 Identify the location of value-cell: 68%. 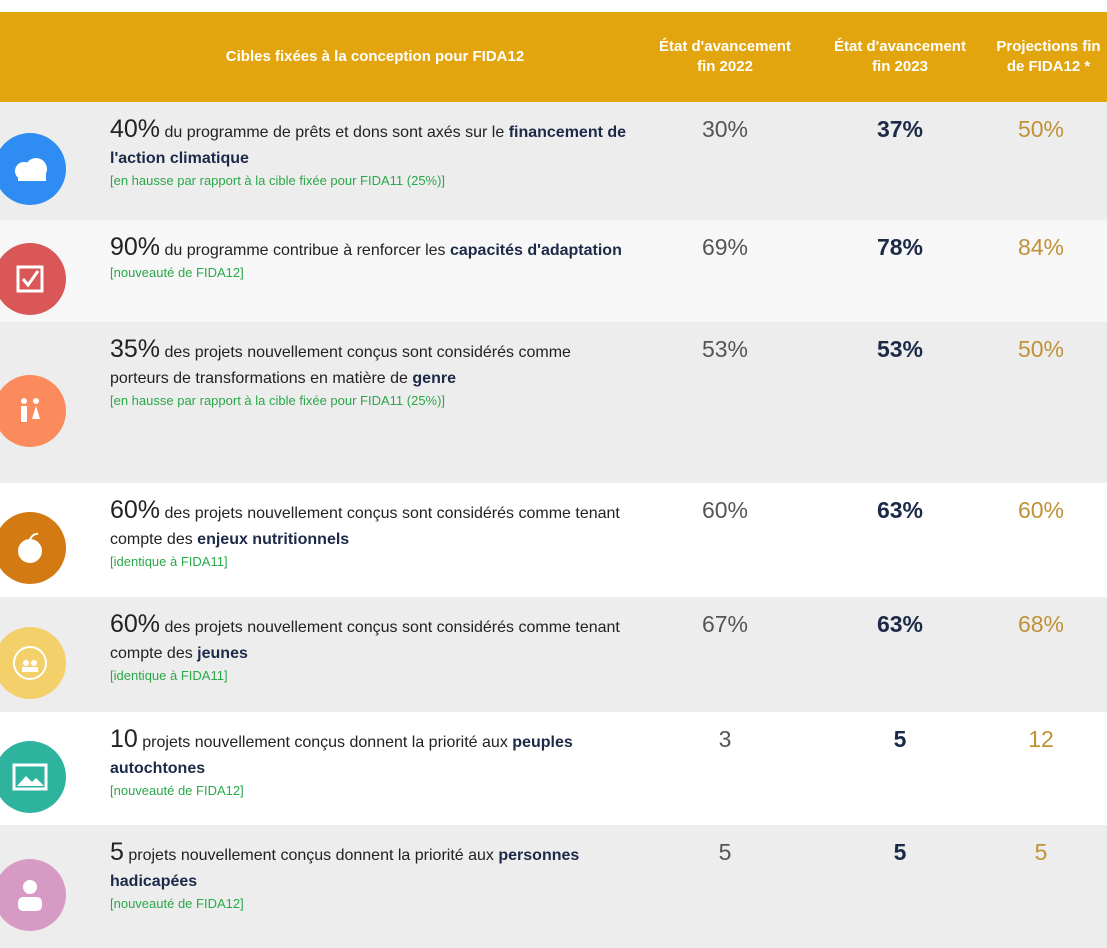
(1041, 624).